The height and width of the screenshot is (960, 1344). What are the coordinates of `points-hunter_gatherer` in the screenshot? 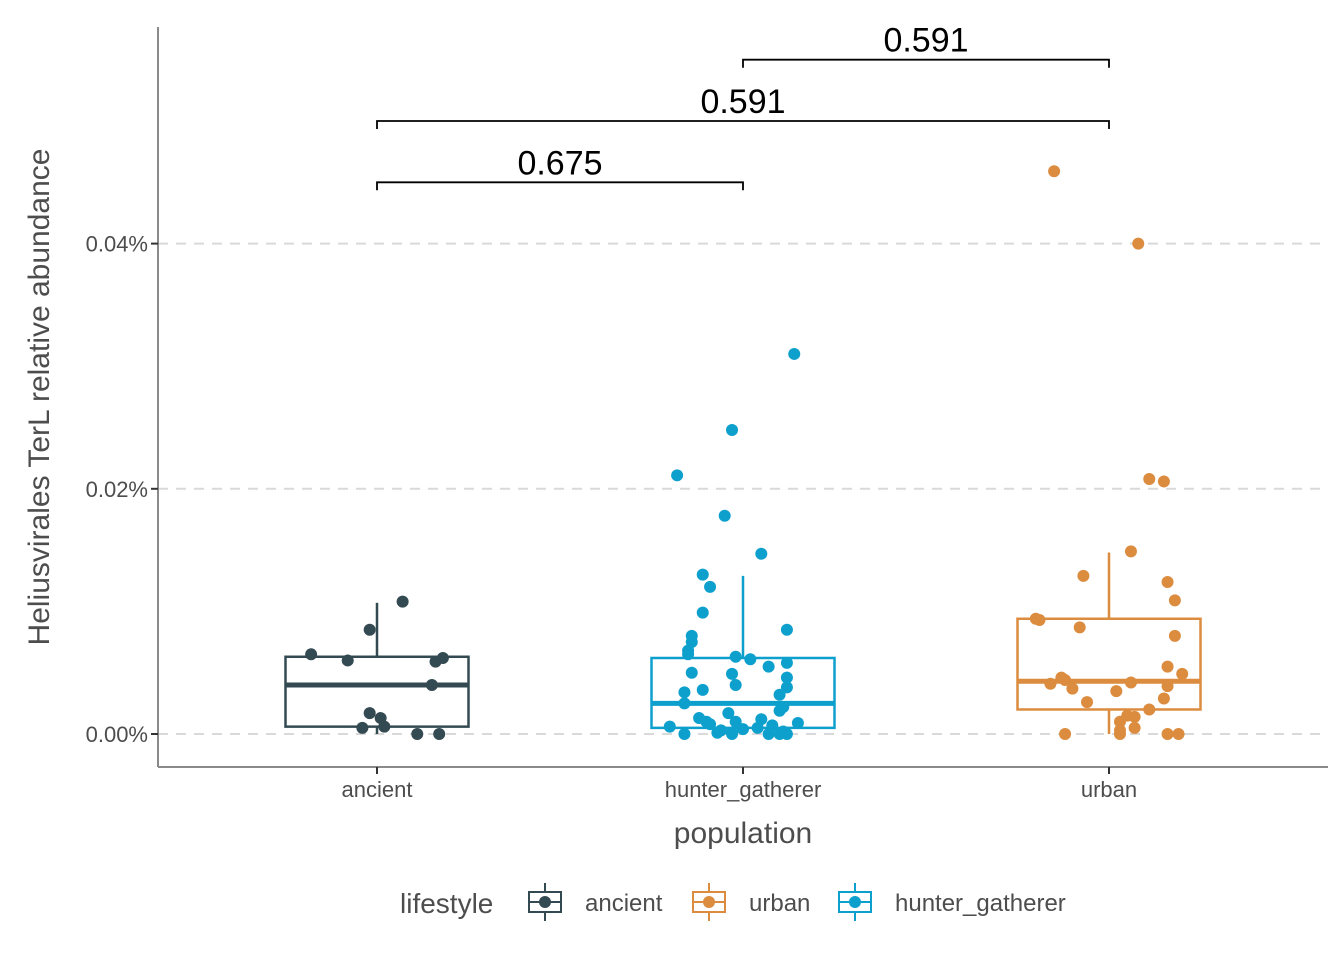 It's located at (733, 543).